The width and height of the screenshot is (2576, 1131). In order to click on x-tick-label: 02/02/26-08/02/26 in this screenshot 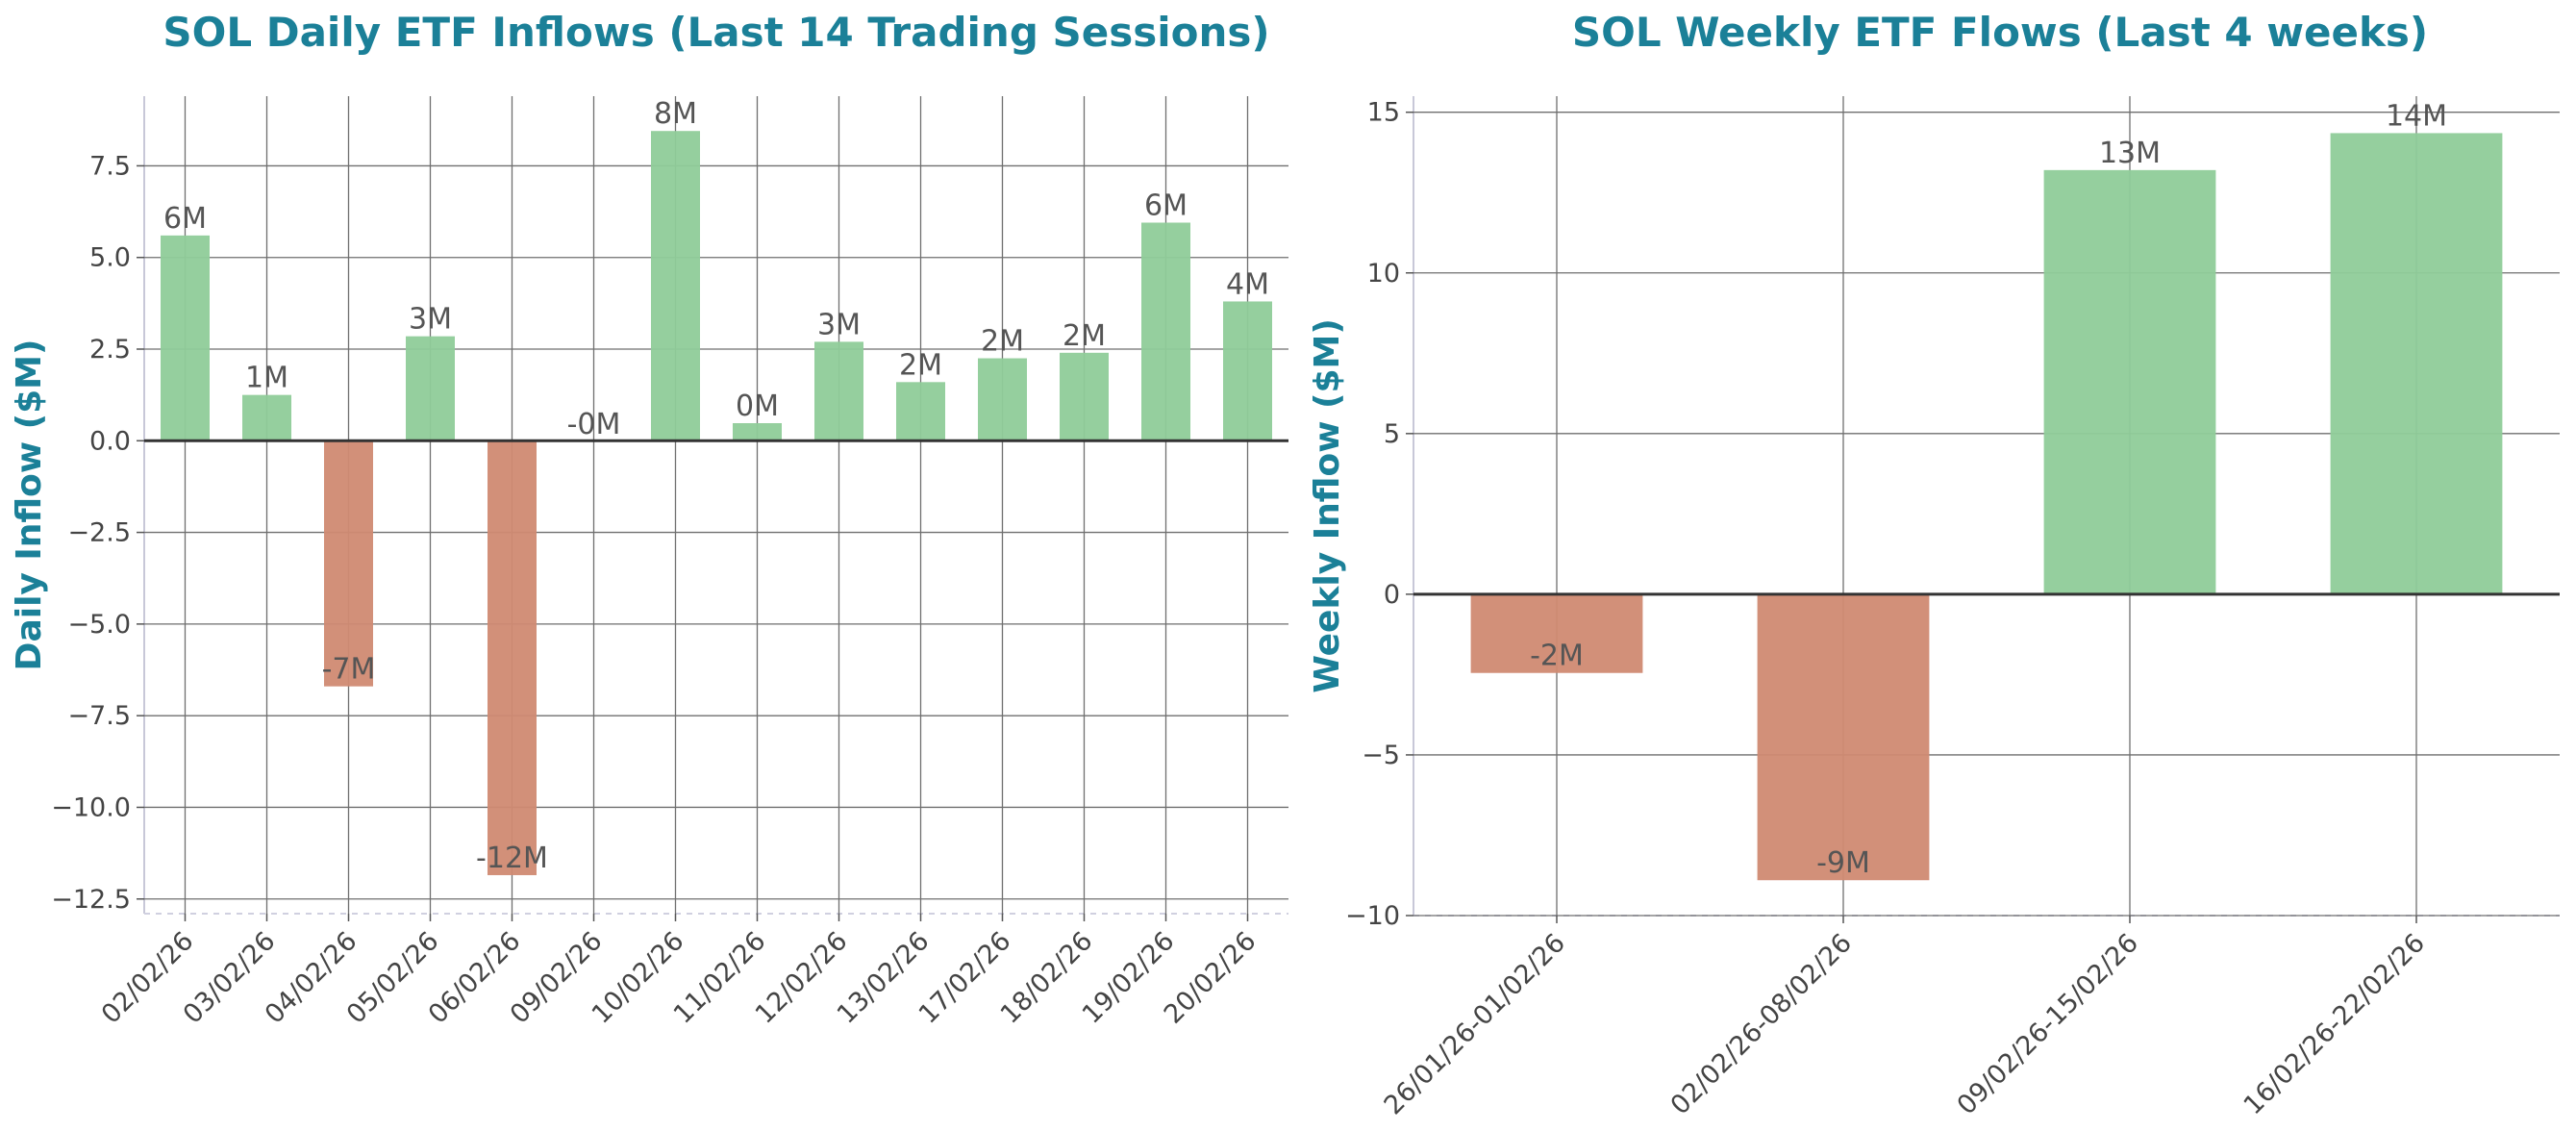, I will do `click(1761, 1024)`.